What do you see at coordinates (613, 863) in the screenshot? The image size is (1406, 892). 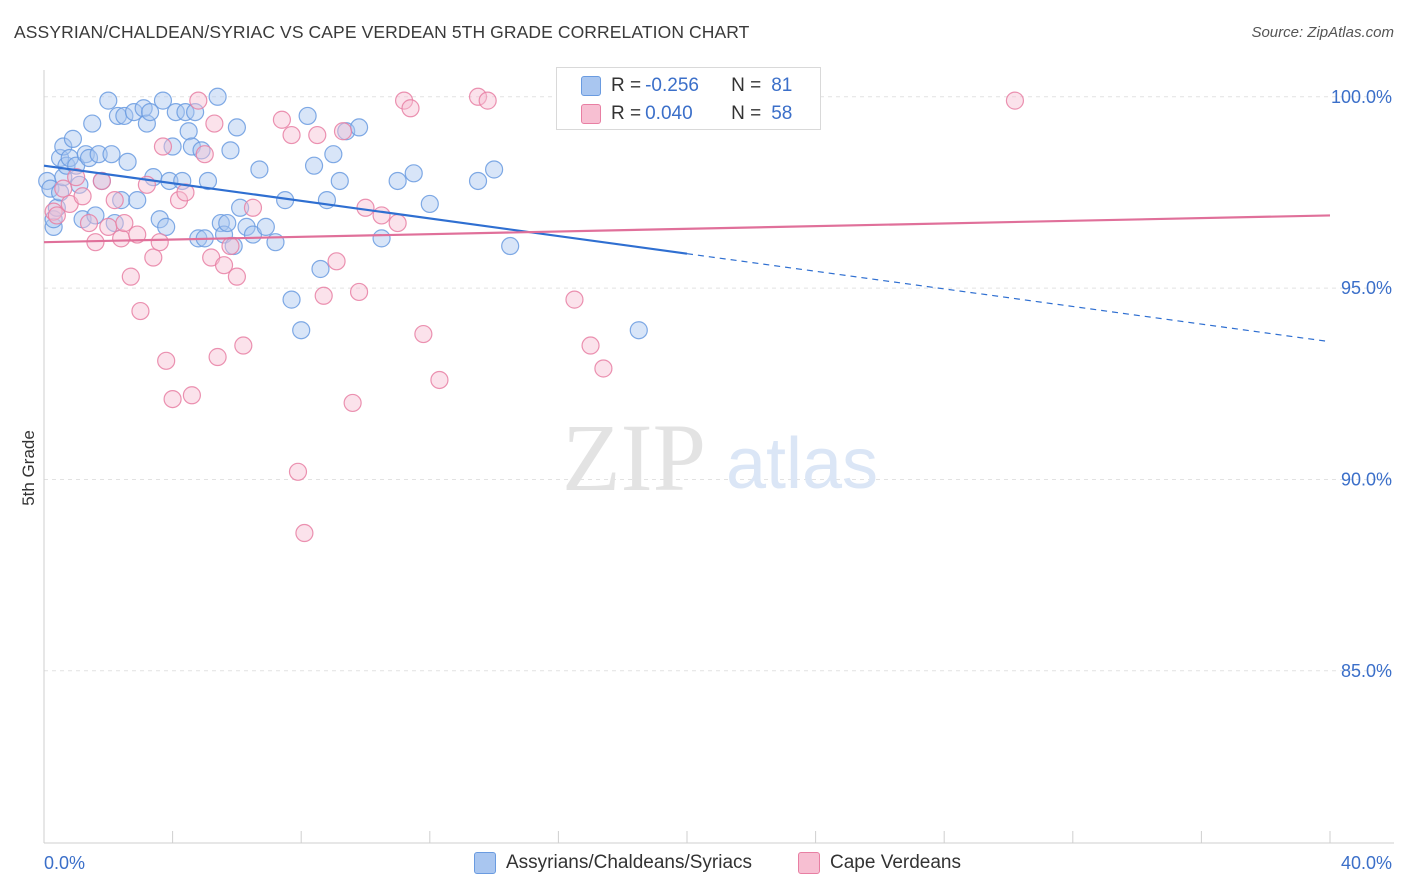 I see `series-legend-assyrians: Assyrians/Chaldeans/Syriacs` at bounding box center [613, 863].